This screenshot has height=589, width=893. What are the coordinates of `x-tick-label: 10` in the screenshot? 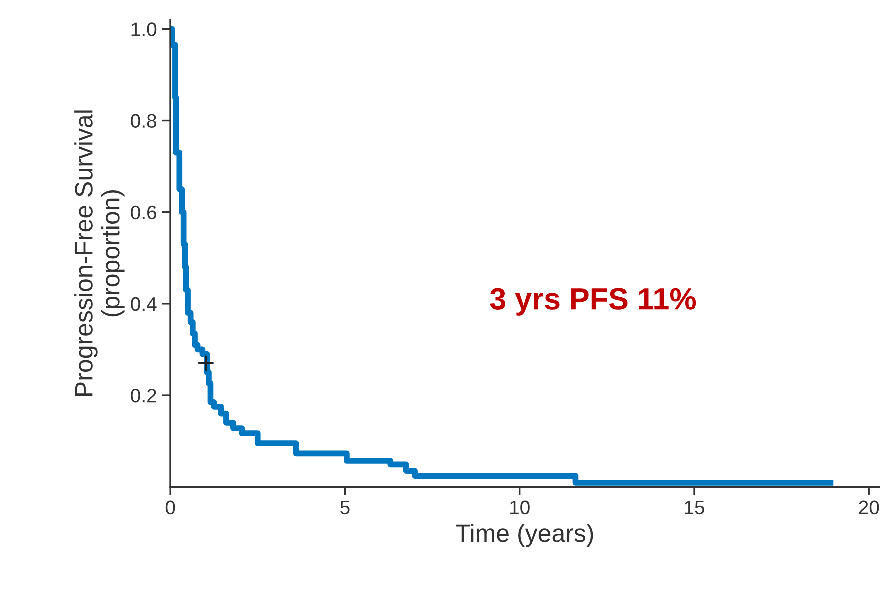 It's located at (520, 507).